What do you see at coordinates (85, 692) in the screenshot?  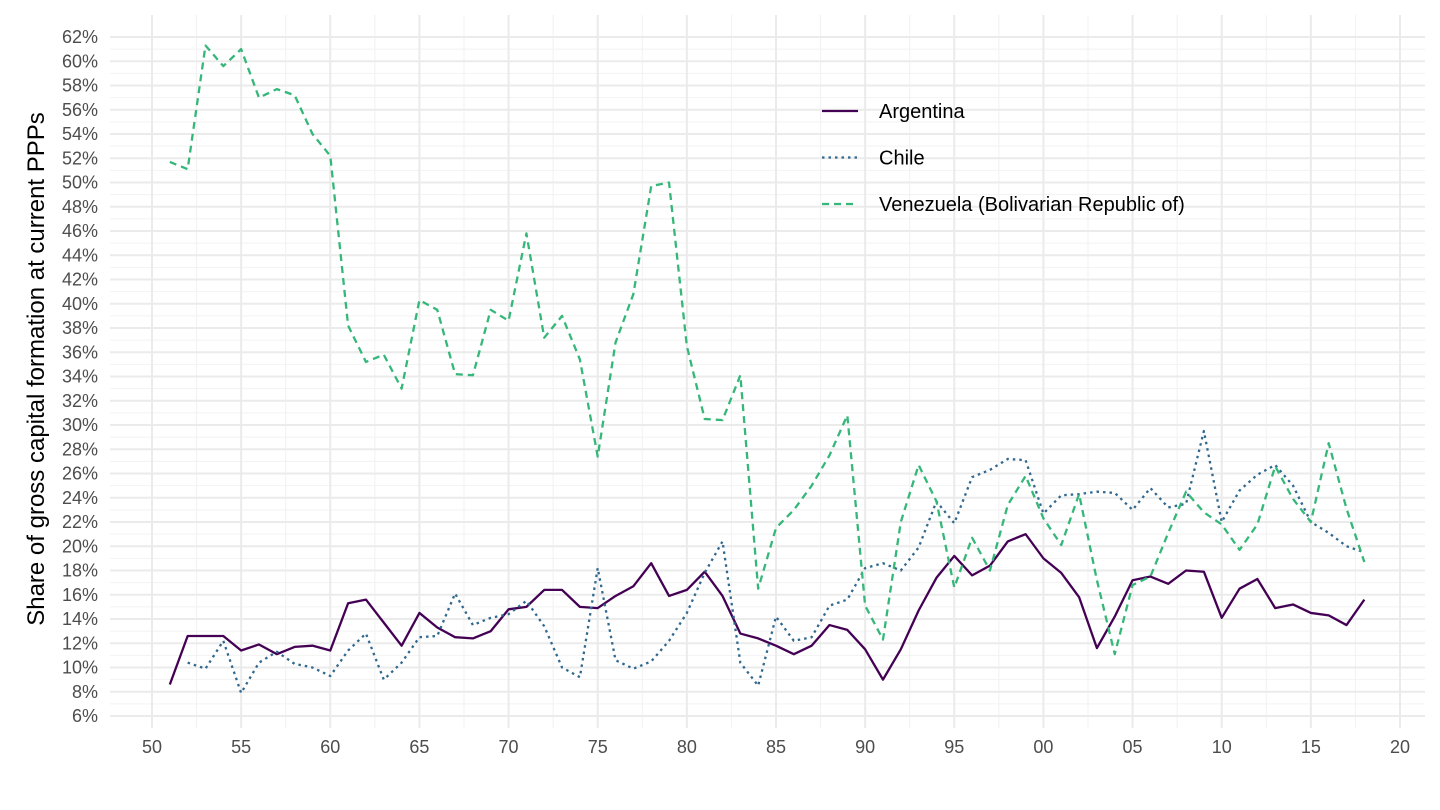 I see `y-tick-label: 8%` at bounding box center [85, 692].